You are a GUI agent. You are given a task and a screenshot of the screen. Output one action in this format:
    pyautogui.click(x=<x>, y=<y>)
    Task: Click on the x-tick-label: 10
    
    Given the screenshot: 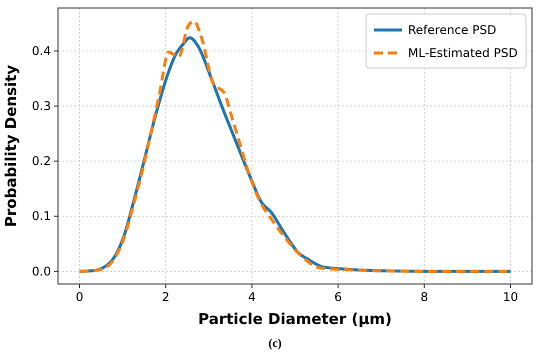 What is the action you would take?
    pyautogui.click(x=510, y=297)
    